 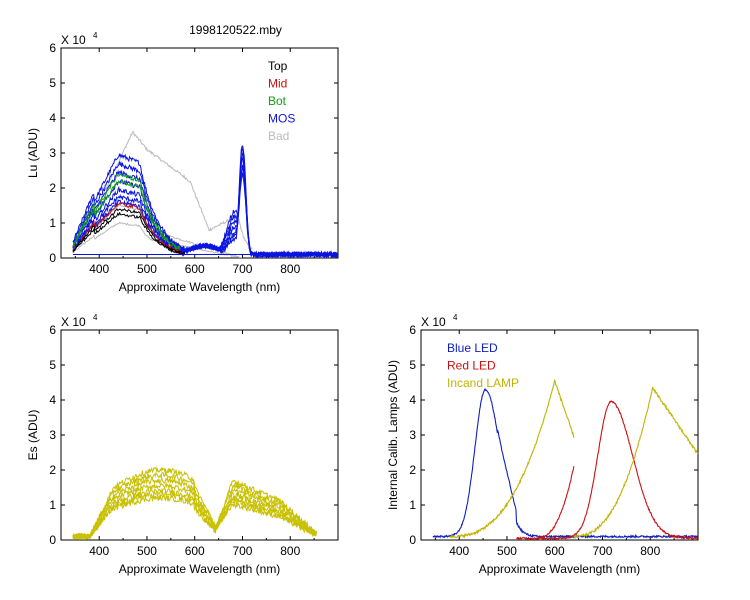 What do you see at coordinates (483, 383) in the screenshot?
I see `legend-item-incand-lamp: Incand LAMP` at bounding box center [483, 383].